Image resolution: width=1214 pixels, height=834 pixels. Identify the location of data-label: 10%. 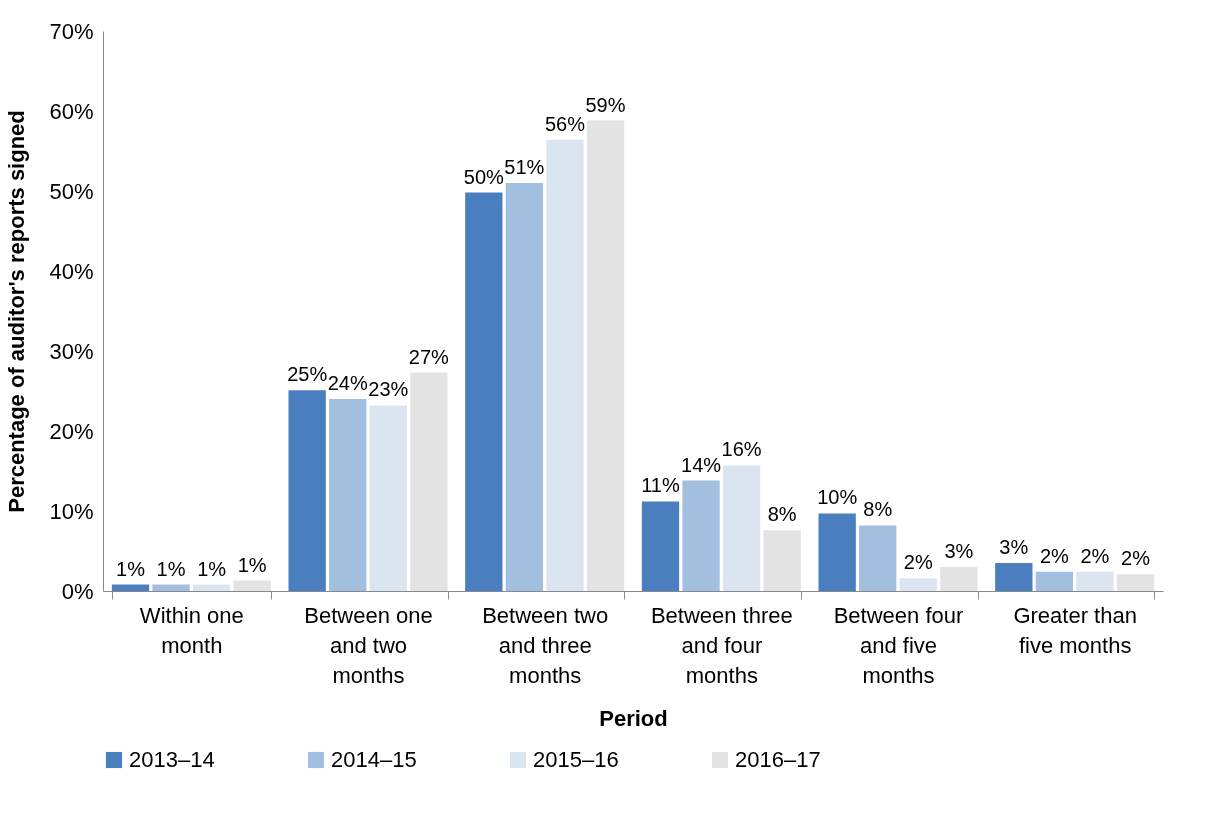
(837, 497).